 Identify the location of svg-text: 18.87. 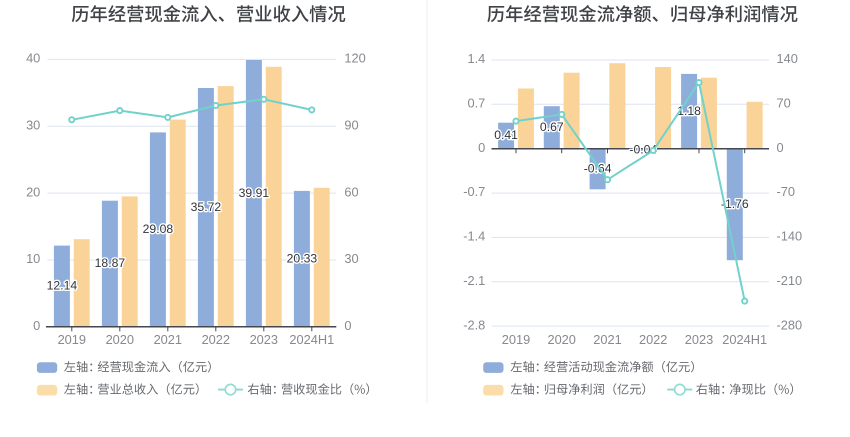
(110, 263).